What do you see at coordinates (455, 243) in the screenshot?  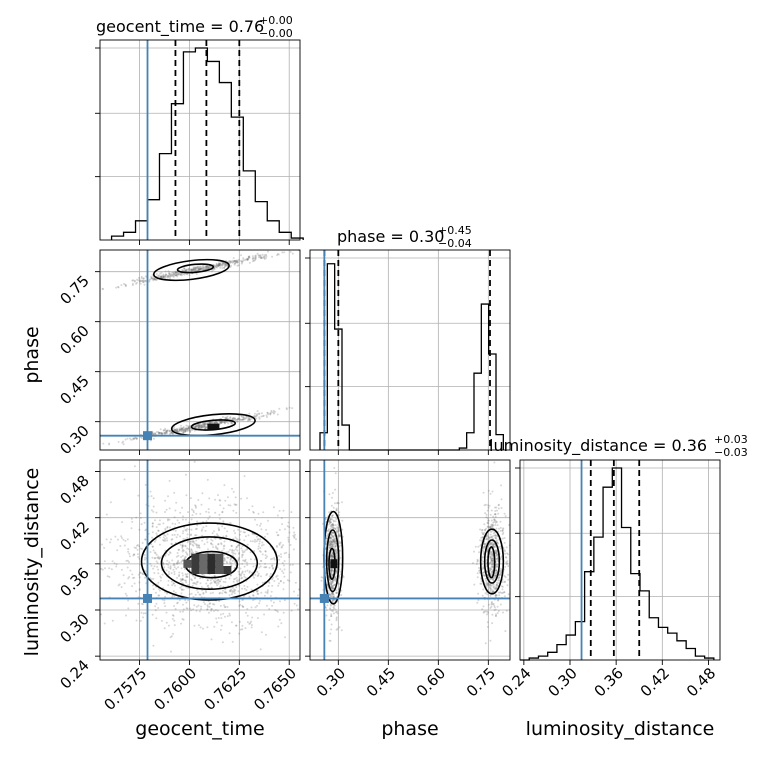 I see `title-phase-sub: −0.04` at bounding box center [455, 243].